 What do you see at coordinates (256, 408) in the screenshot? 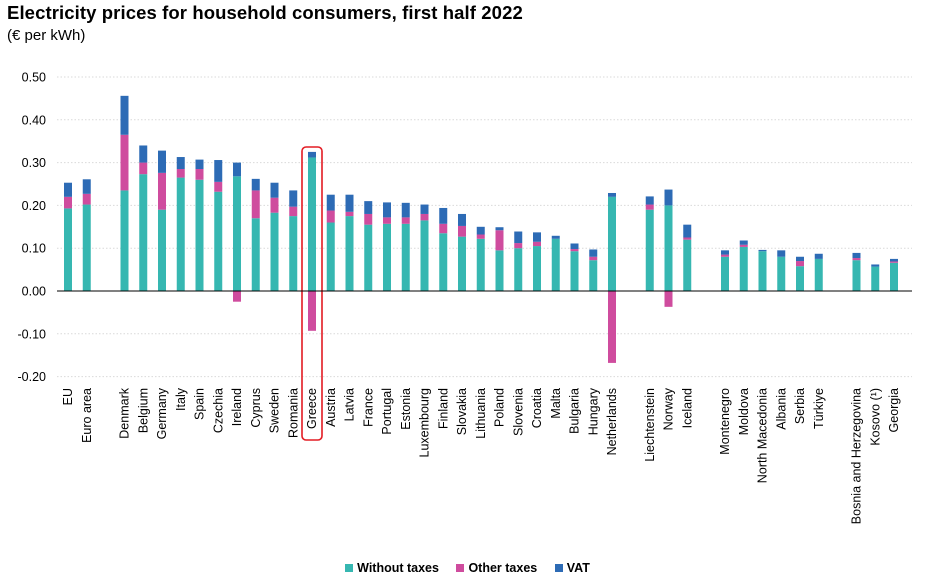
I see `x-tick-label: Cyprus` at bounding box center [256, 408].